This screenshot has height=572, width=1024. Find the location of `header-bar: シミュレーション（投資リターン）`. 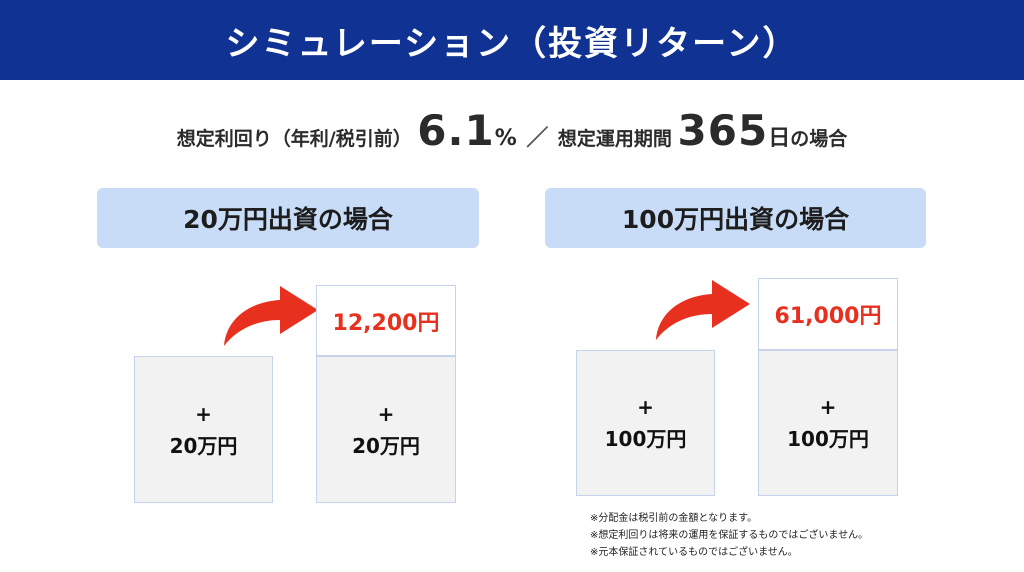

header-bar: シミュレーション（投資リターン） is located at coordinates (512, 40).